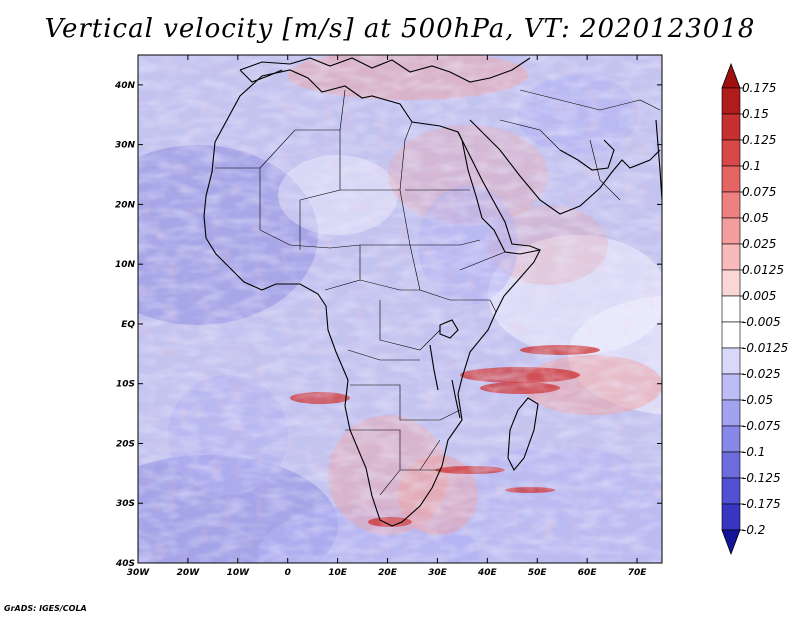 This screenshot has width=800, height=618. I want to click on lat-tick-label: 40S, so click(125, 564).